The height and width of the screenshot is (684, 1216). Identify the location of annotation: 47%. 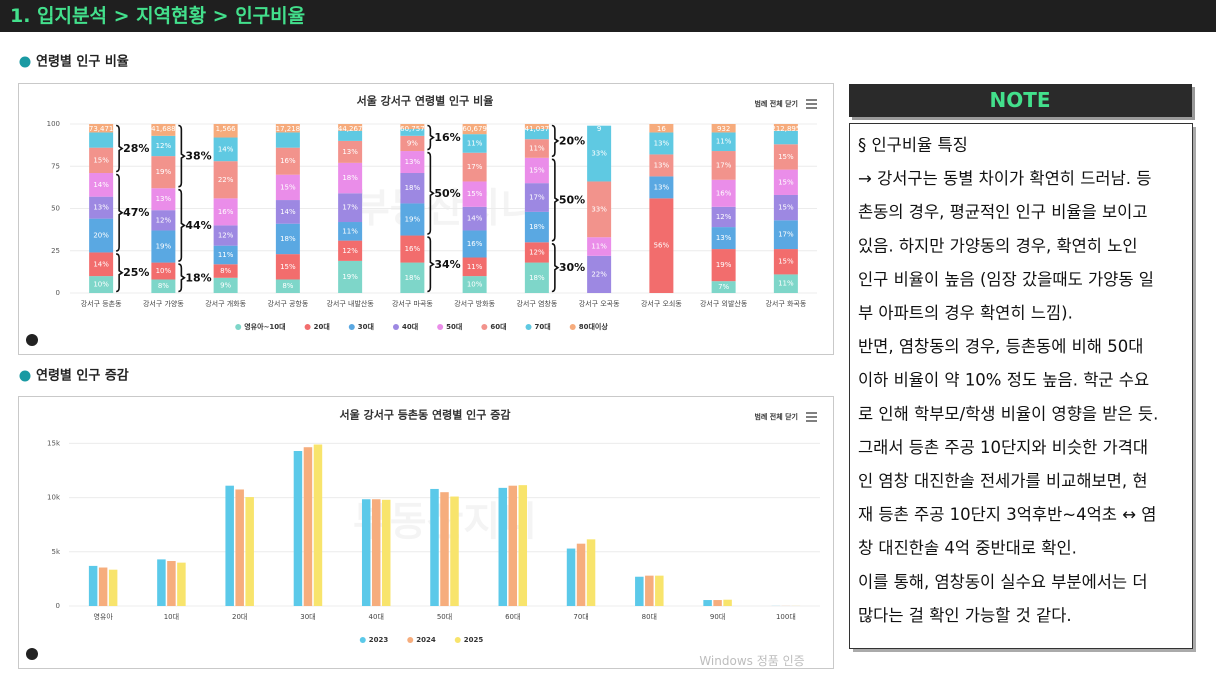
(136, 212).